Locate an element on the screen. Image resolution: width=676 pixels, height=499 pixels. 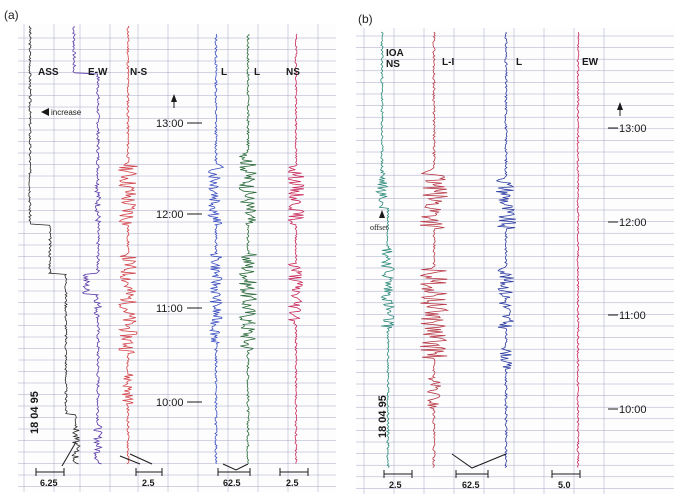
trace-l-b is located at coordinates (506, 249).